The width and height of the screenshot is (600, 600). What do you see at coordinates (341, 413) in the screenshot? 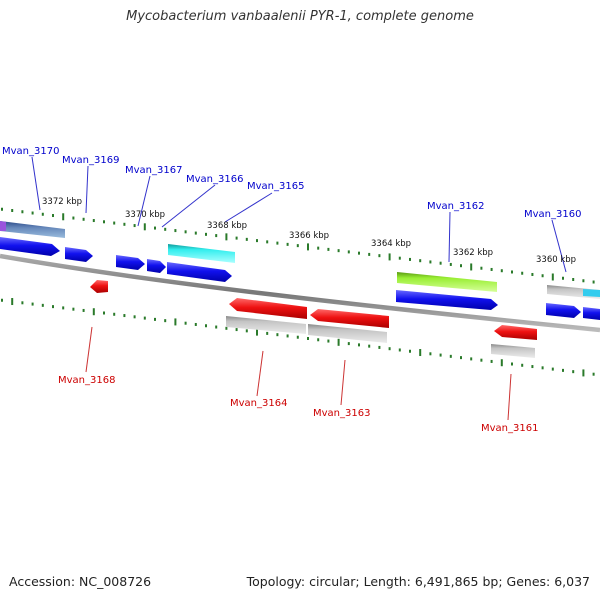
I see `gene-label-reverse: Mvan_3163` at bounding box center [341, 413].